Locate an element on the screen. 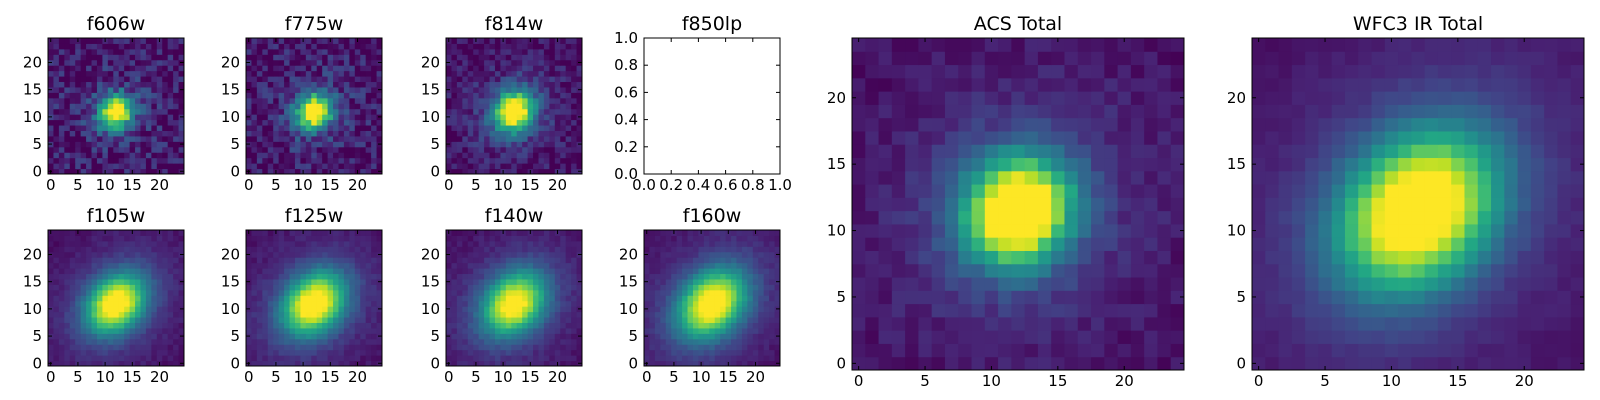  panel-title: f850lp is located at coordinates (712, 24).